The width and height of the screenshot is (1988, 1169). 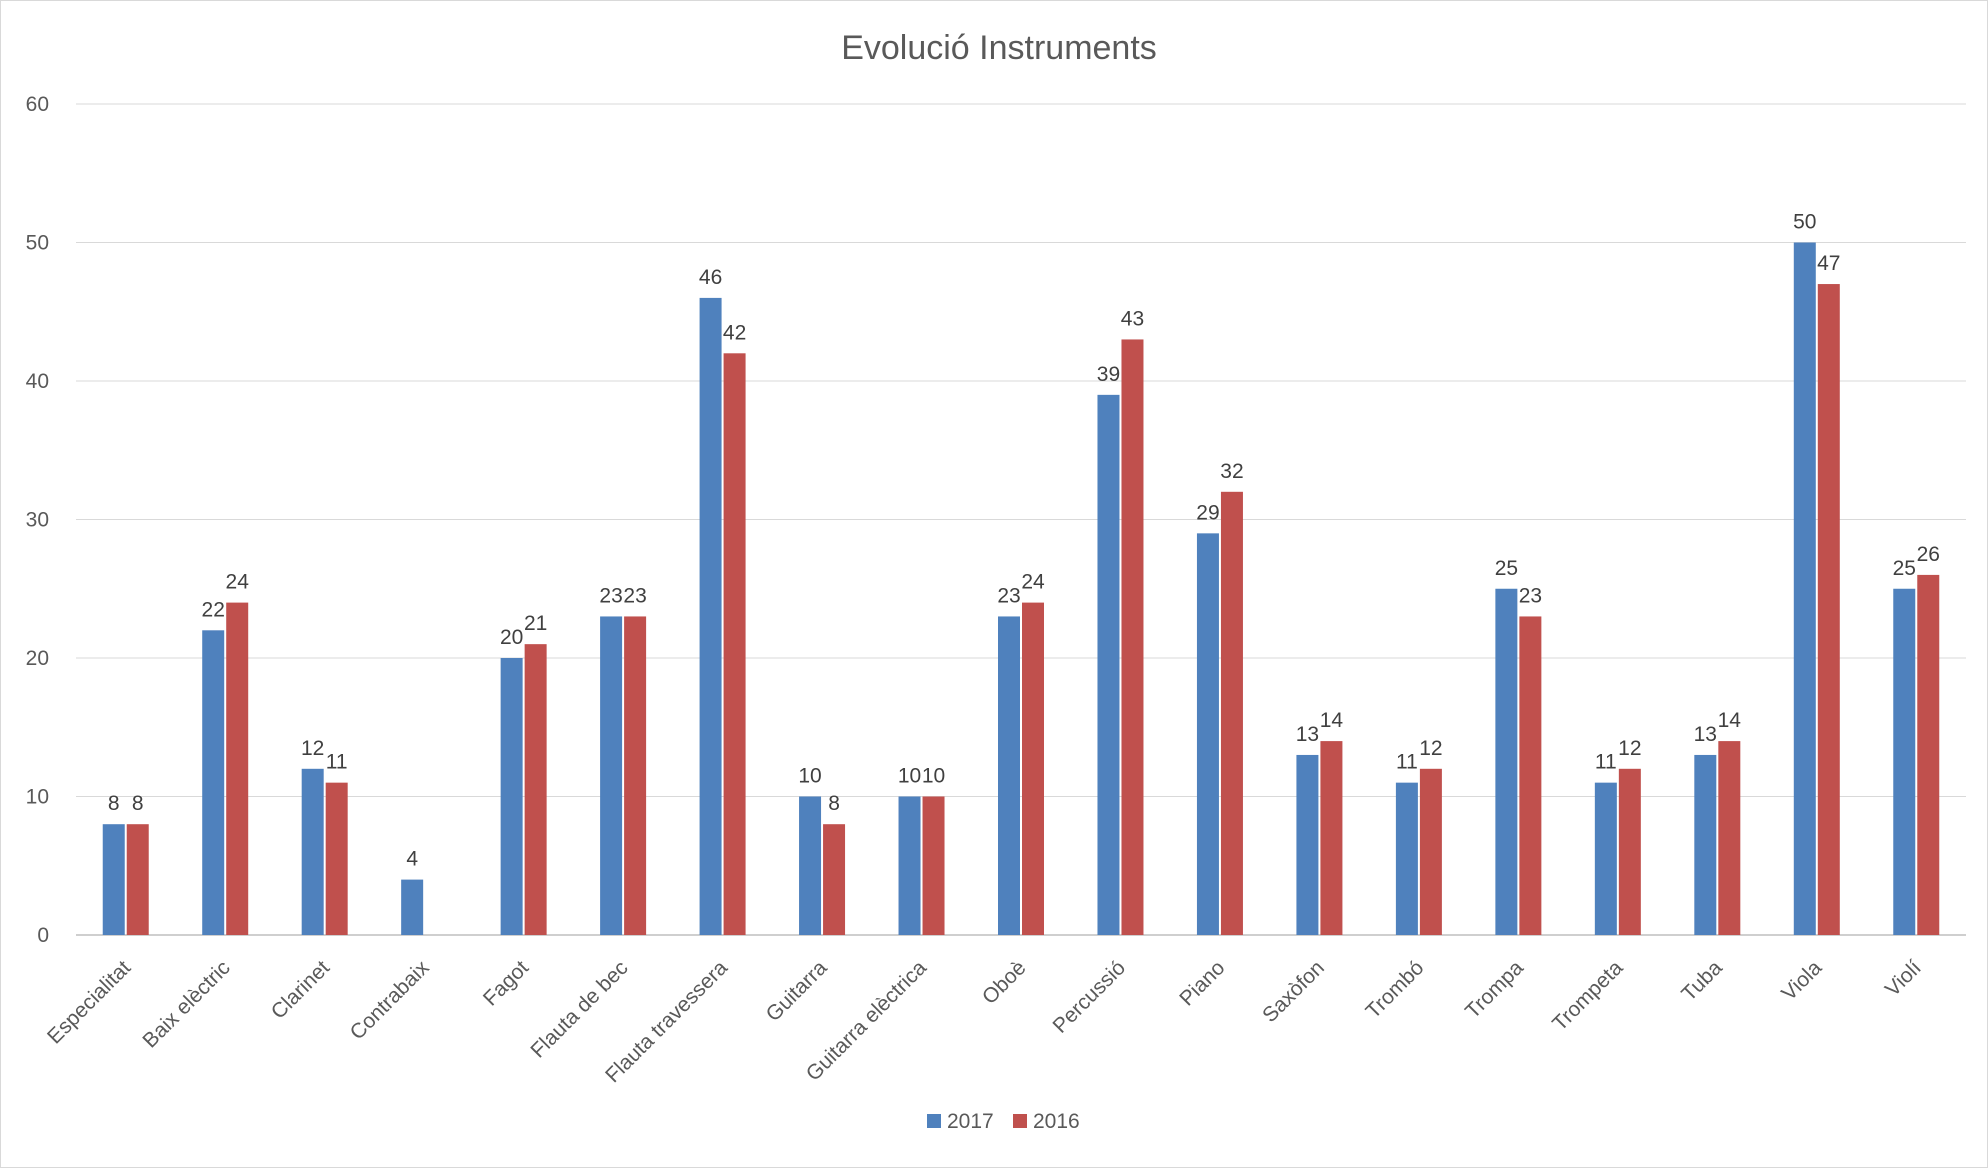 What do you see at coordinates (1108, 374) in the screenshot?
I see `data-label: 39` at bounding box center [1108, 374].